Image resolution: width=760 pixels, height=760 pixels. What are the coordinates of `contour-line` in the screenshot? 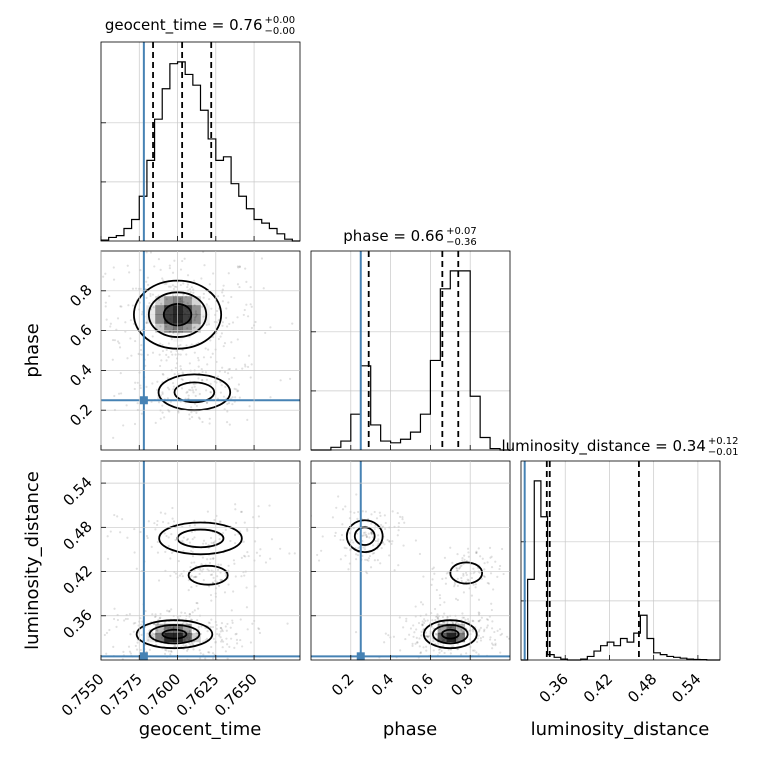 It's located at (450, 634).